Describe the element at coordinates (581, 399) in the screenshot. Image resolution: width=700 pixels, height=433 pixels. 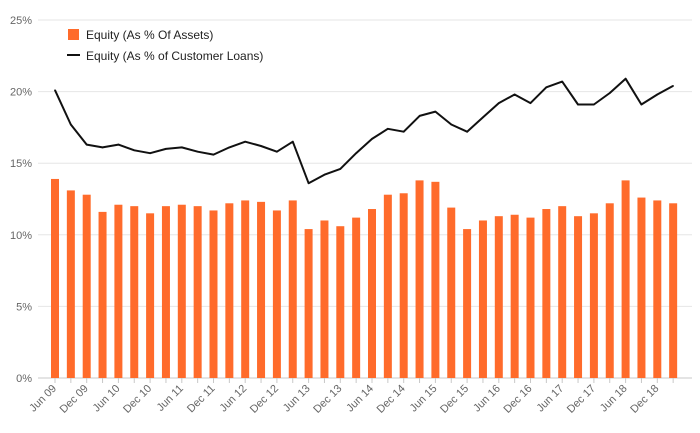
I see `x-tick-label: Dec 17` at that location.